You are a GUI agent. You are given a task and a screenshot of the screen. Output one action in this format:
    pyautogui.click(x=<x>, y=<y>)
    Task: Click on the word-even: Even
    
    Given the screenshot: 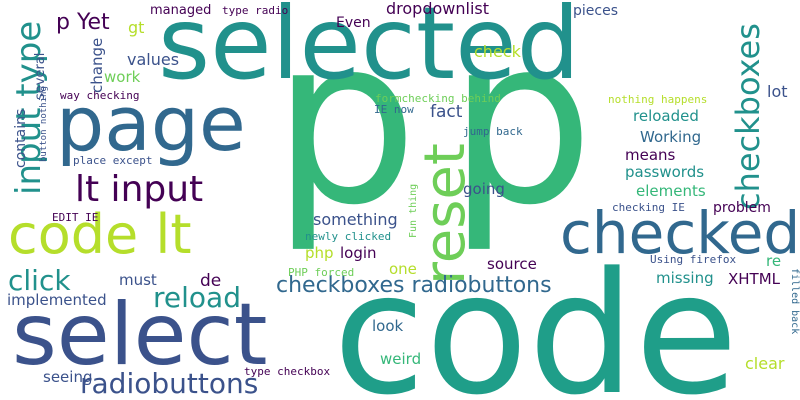 What is the action you would take?
    pyautogui.click(x=353, y=23)
    